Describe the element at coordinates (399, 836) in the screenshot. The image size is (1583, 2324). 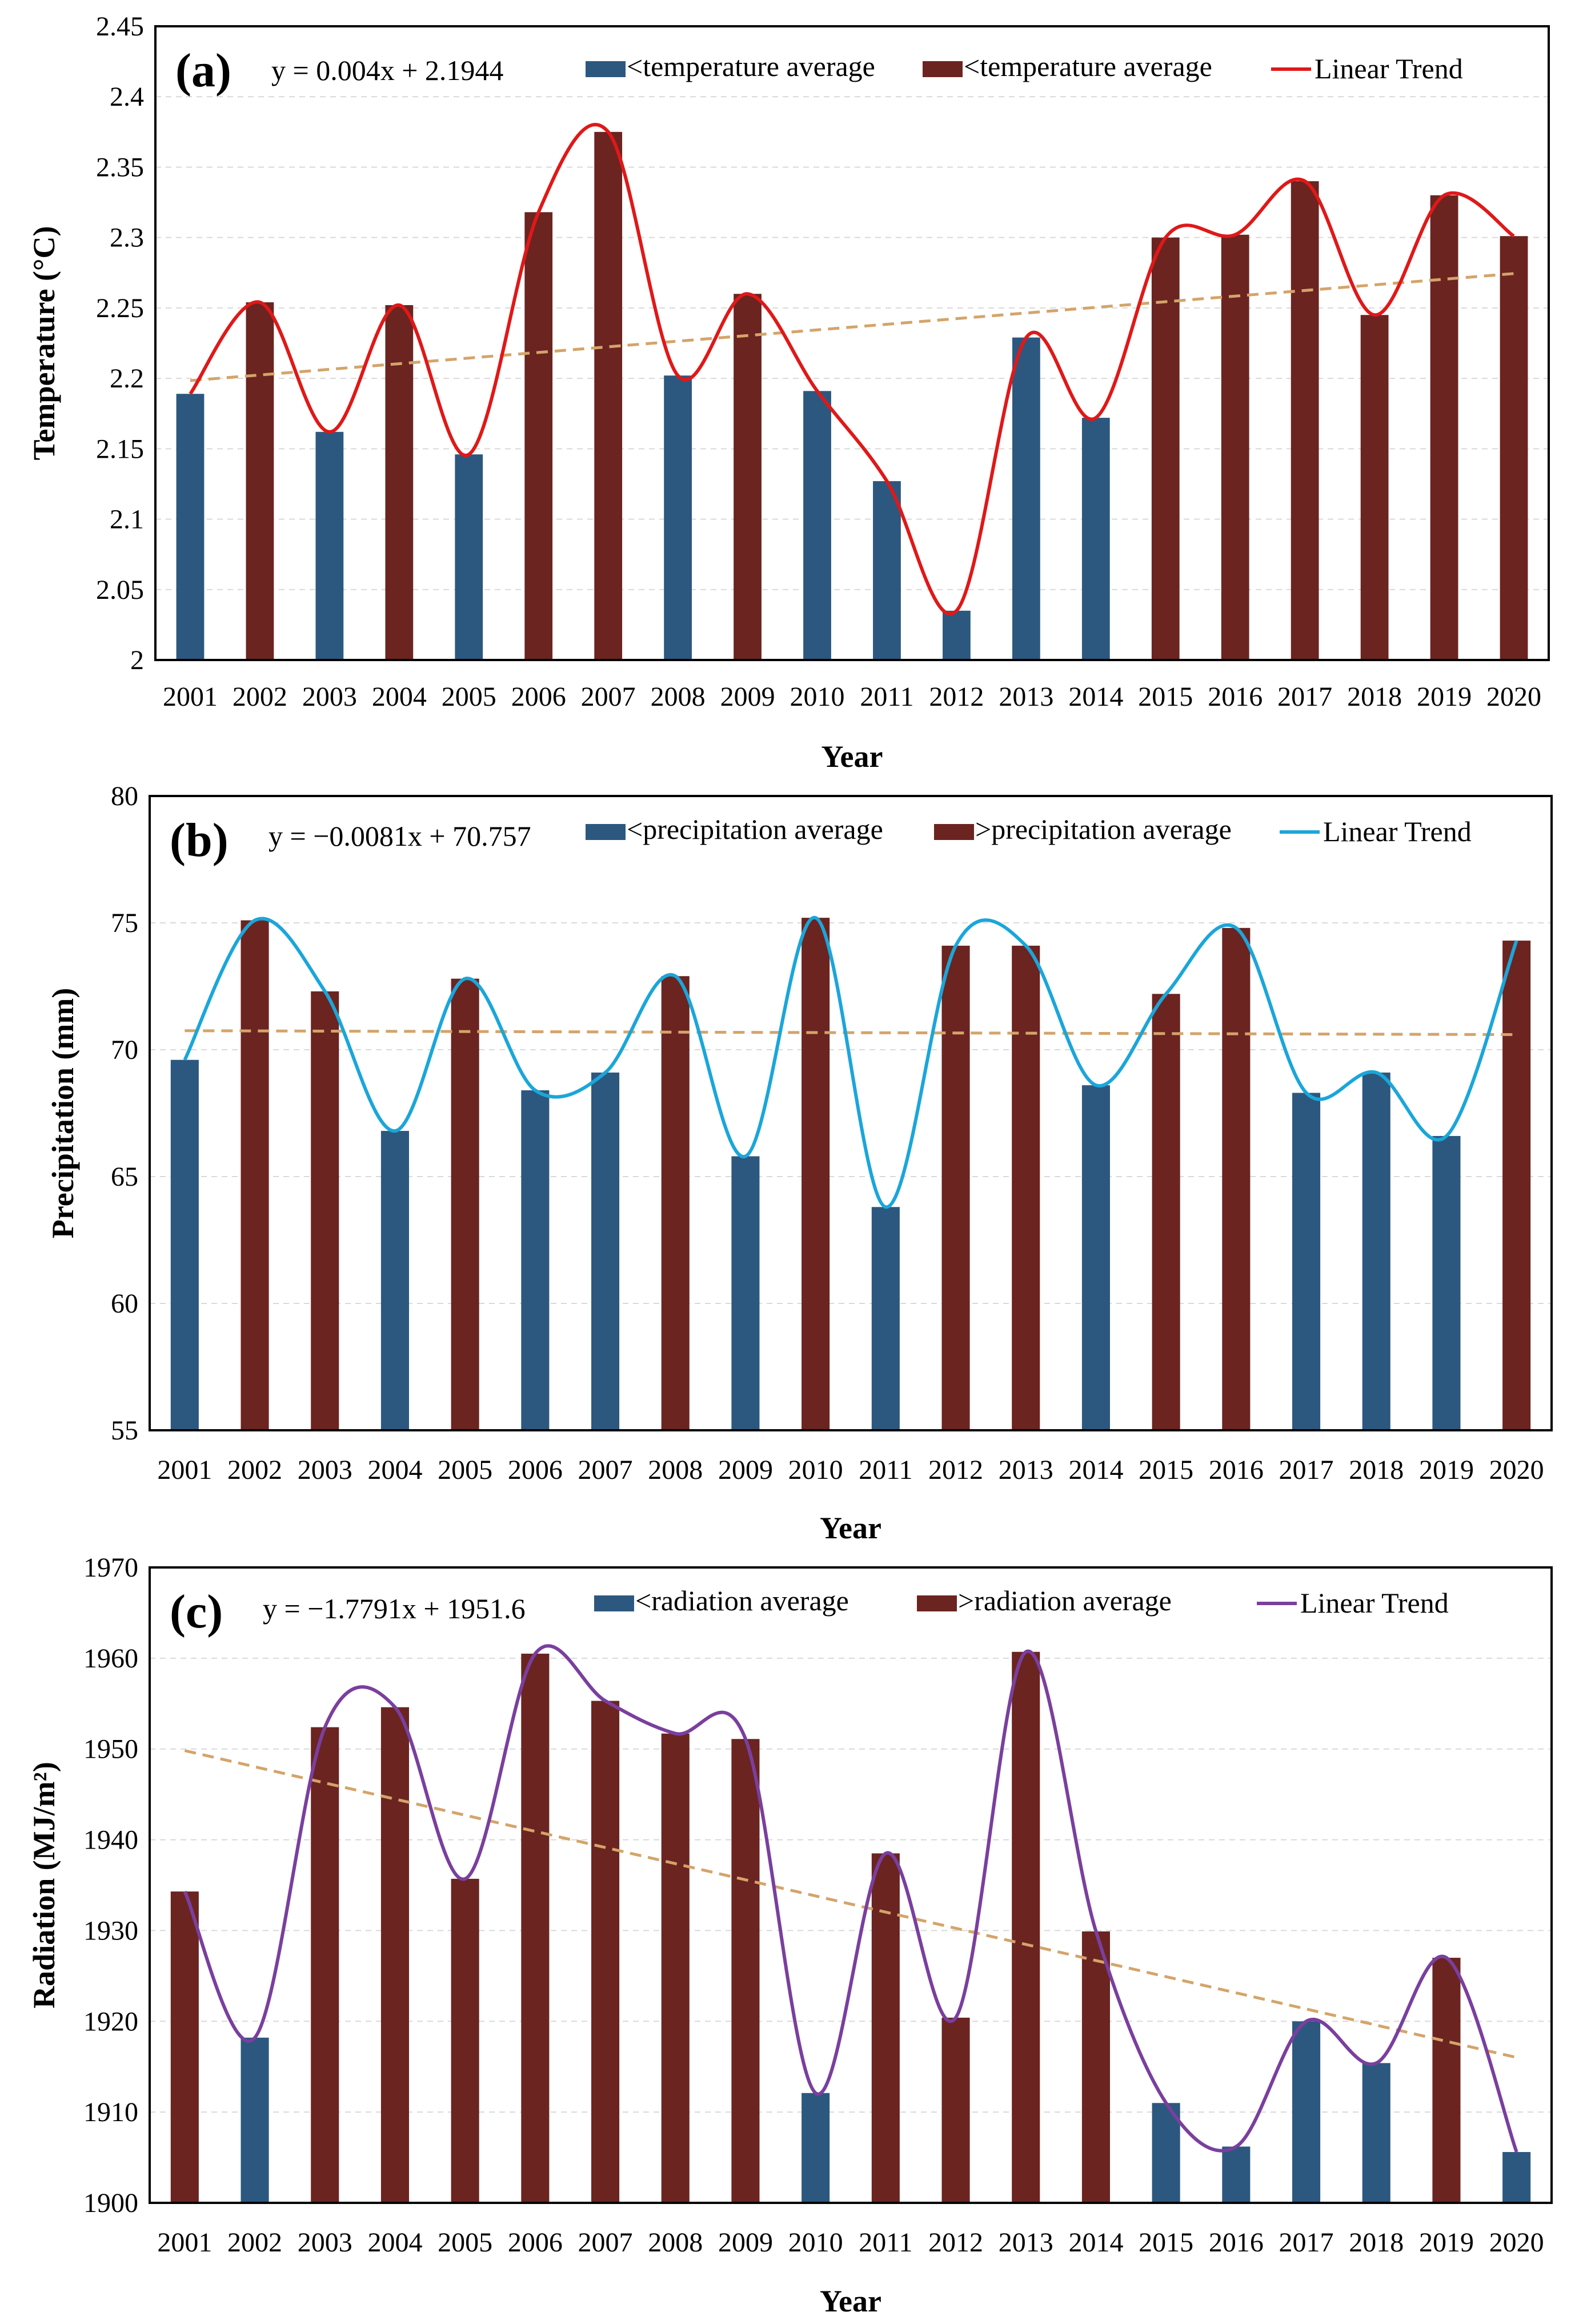
I see `trend-equation: y = −0.0081x + 70.757` at that location.